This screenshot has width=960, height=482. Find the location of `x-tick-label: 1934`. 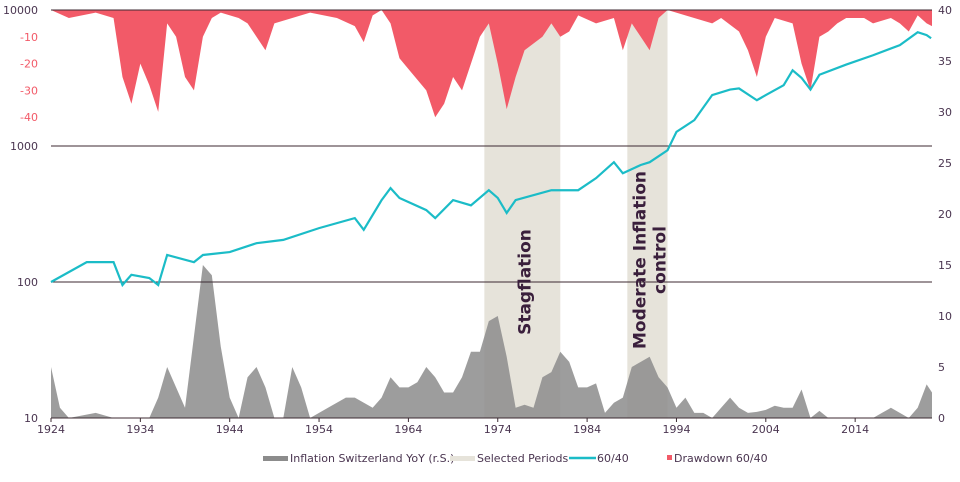

x-tick-label: 1934 is located at coordinates (140, 429).